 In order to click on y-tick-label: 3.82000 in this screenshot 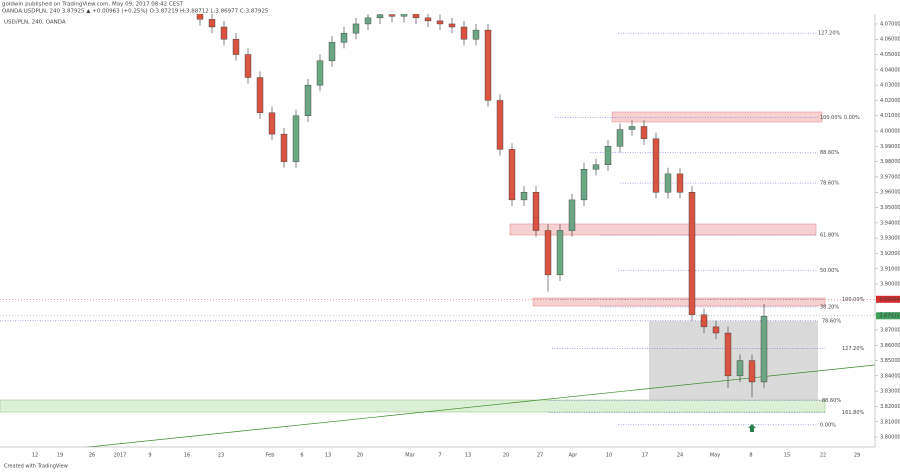, I will do `click(890, 407)`.